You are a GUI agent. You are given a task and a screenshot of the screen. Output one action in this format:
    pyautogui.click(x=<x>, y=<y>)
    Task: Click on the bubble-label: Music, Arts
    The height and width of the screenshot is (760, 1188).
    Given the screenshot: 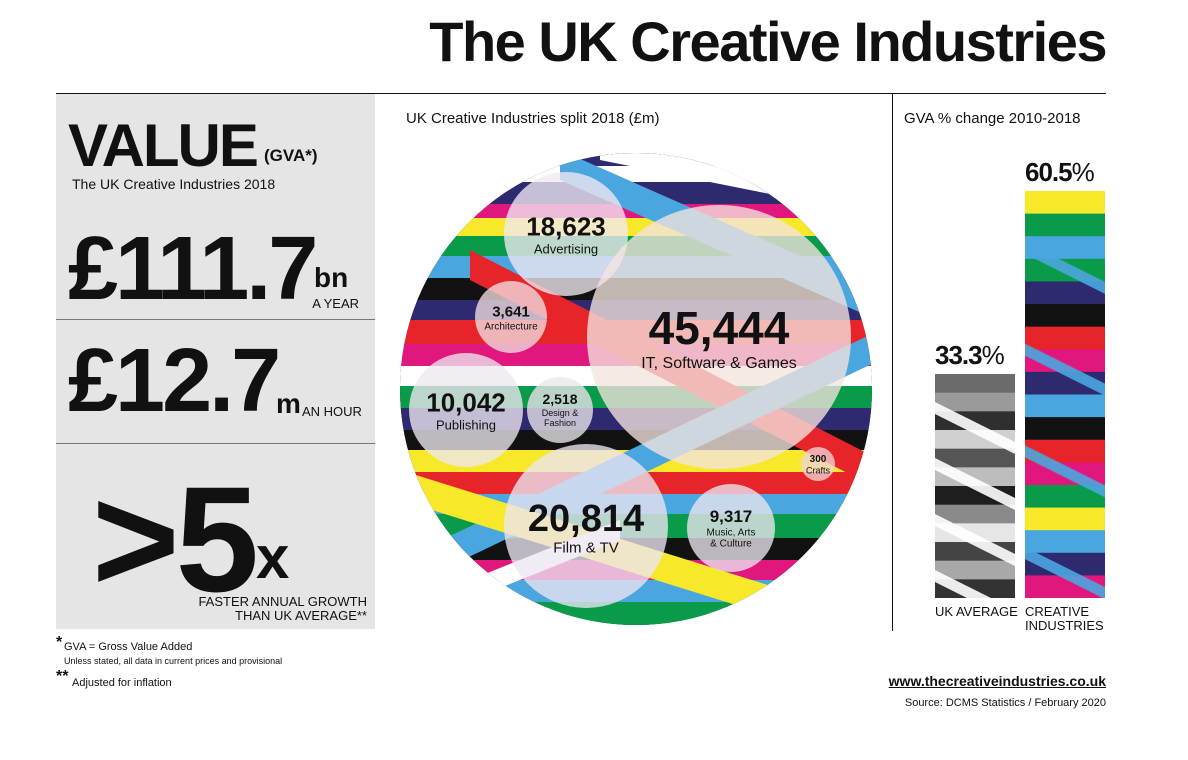 What is the action you would take?
    pyautogui.click(x=731, y=533)
    